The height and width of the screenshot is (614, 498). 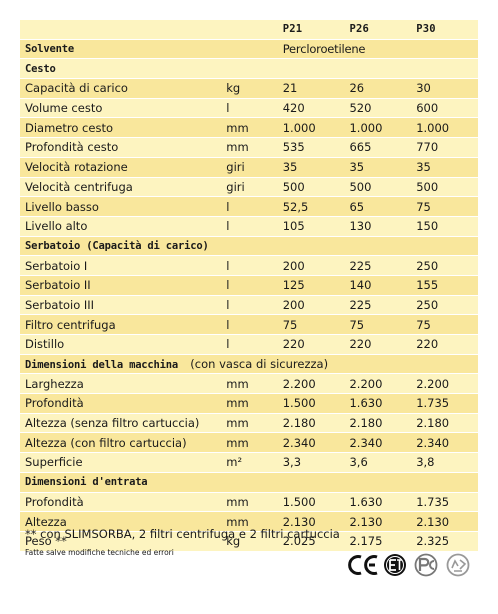 I want to click on spec-value: 21, so click(x=311, y=88).